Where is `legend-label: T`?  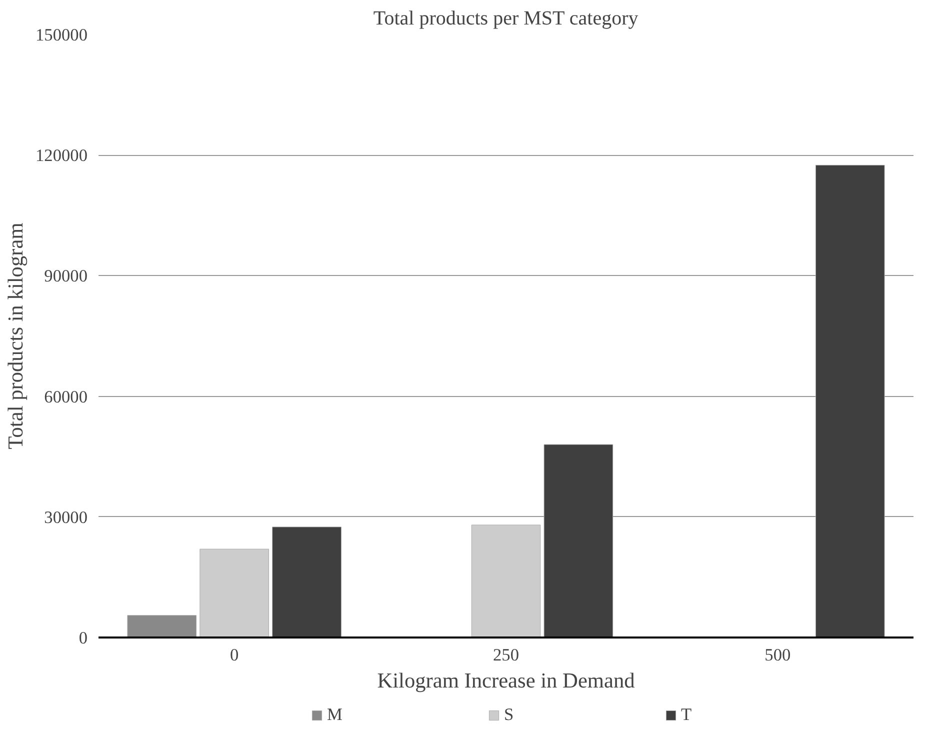 legend-label: T is located at coordinates (687, 715).